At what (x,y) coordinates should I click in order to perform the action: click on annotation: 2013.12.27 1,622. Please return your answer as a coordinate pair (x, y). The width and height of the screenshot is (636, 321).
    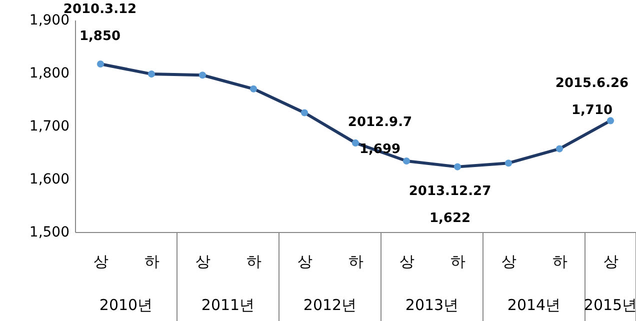
    Looking at the image, I should click on (450, 205).